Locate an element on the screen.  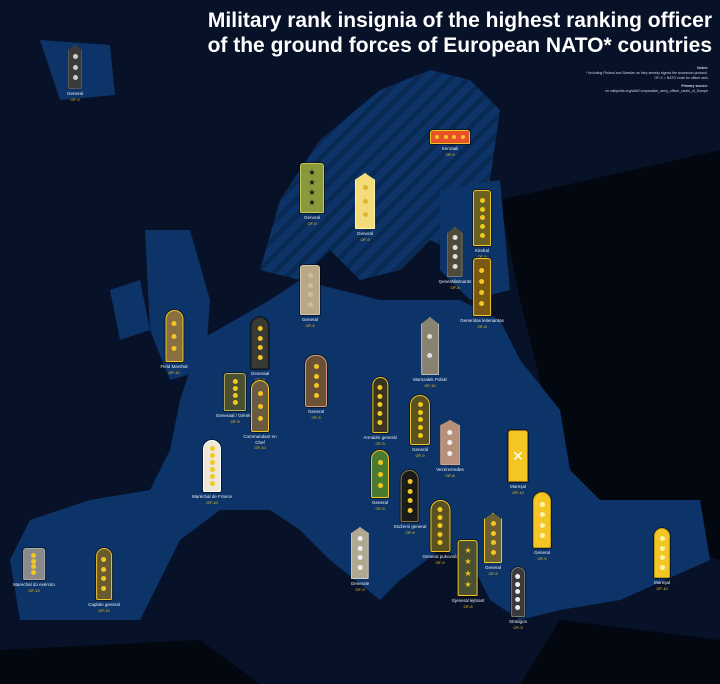
insignia-czechia: Armádní generál OF-9 is located at coordinates (380, 411).